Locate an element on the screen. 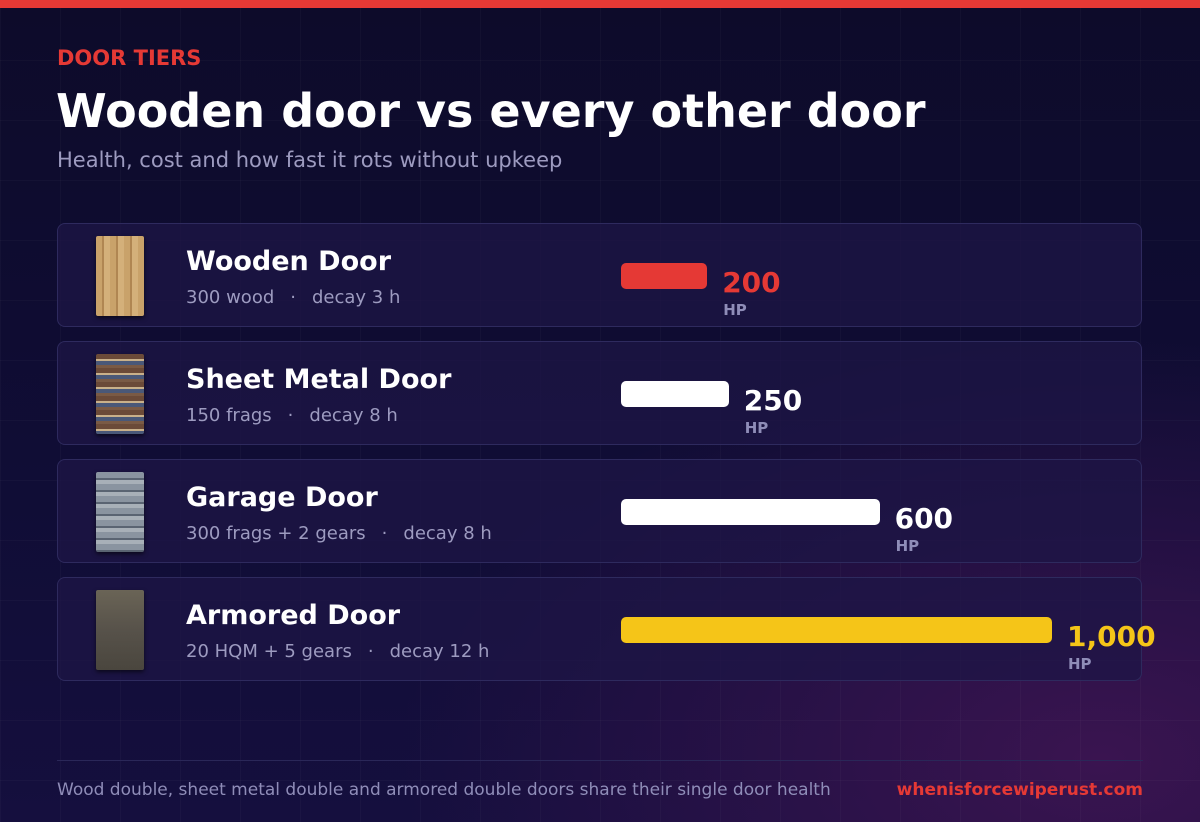 Image resolution: width=1200 pixels, height=822 pixels. door-details: 300 wood · decay 3 h is located at coordinates (293, 297).